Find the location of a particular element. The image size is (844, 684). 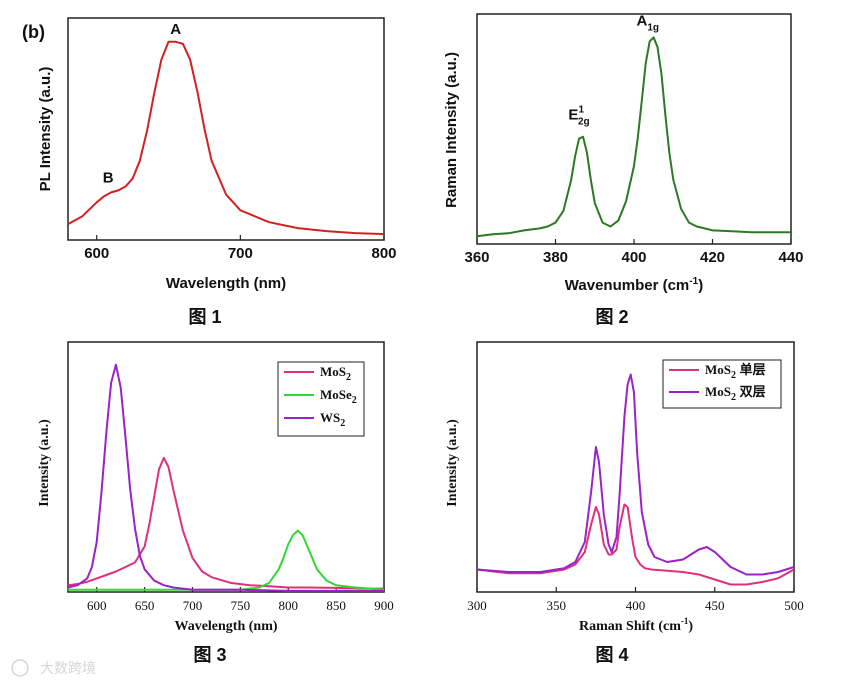

watermark: 大数跨境 is located at coordinates (53, 668).